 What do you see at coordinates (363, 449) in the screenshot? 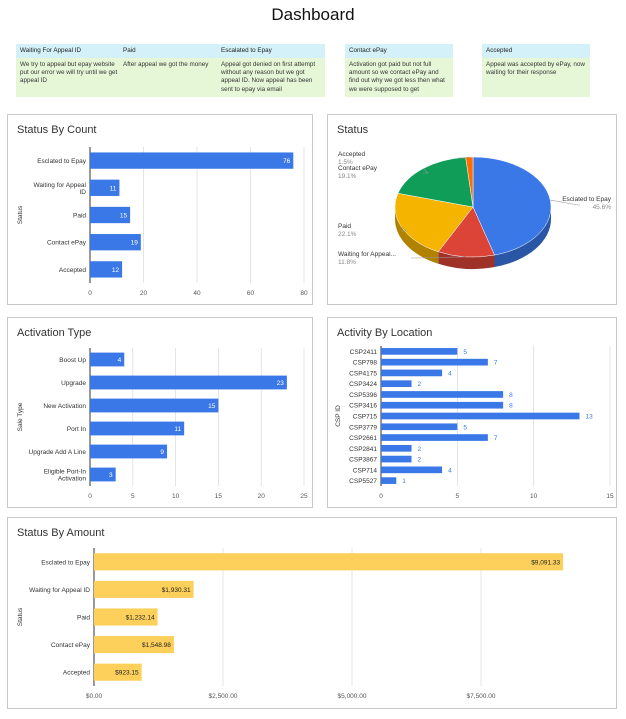
I see `category-label: CSP2841` at bounding box center [363, 449].